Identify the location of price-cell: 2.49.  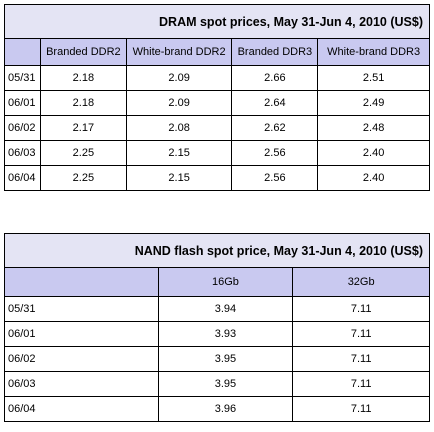
(373, 103).